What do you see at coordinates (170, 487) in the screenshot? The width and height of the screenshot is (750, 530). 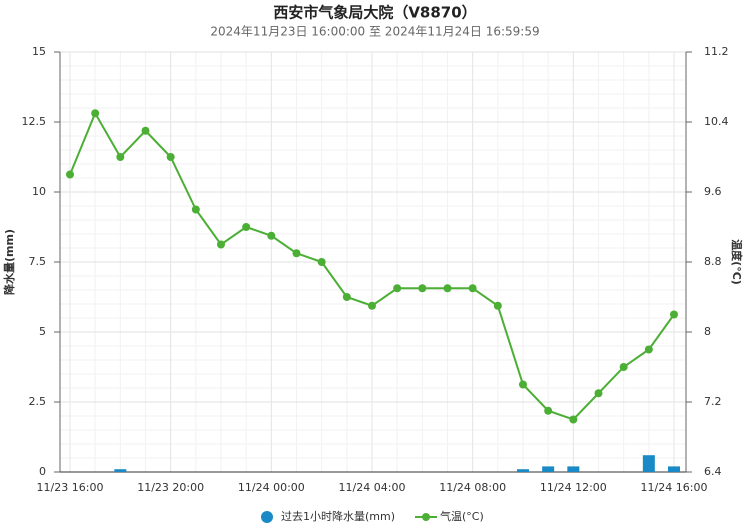 I see `x-tick-label: 11/23 20:00` at bounding box center [170, 487].